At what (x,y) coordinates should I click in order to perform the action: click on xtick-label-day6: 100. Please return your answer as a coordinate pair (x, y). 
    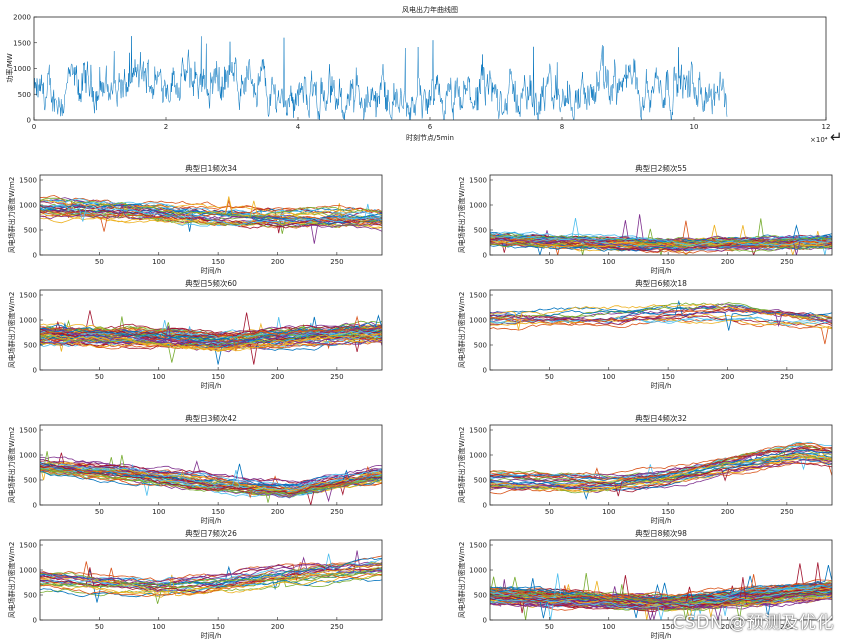
    Looking at the image, I should click on (608, 377).